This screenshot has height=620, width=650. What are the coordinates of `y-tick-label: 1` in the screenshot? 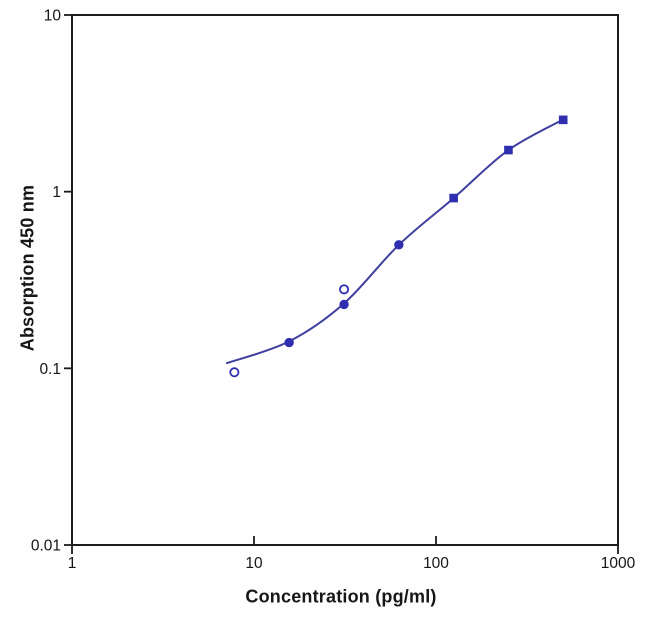 It's located at (56, 192).